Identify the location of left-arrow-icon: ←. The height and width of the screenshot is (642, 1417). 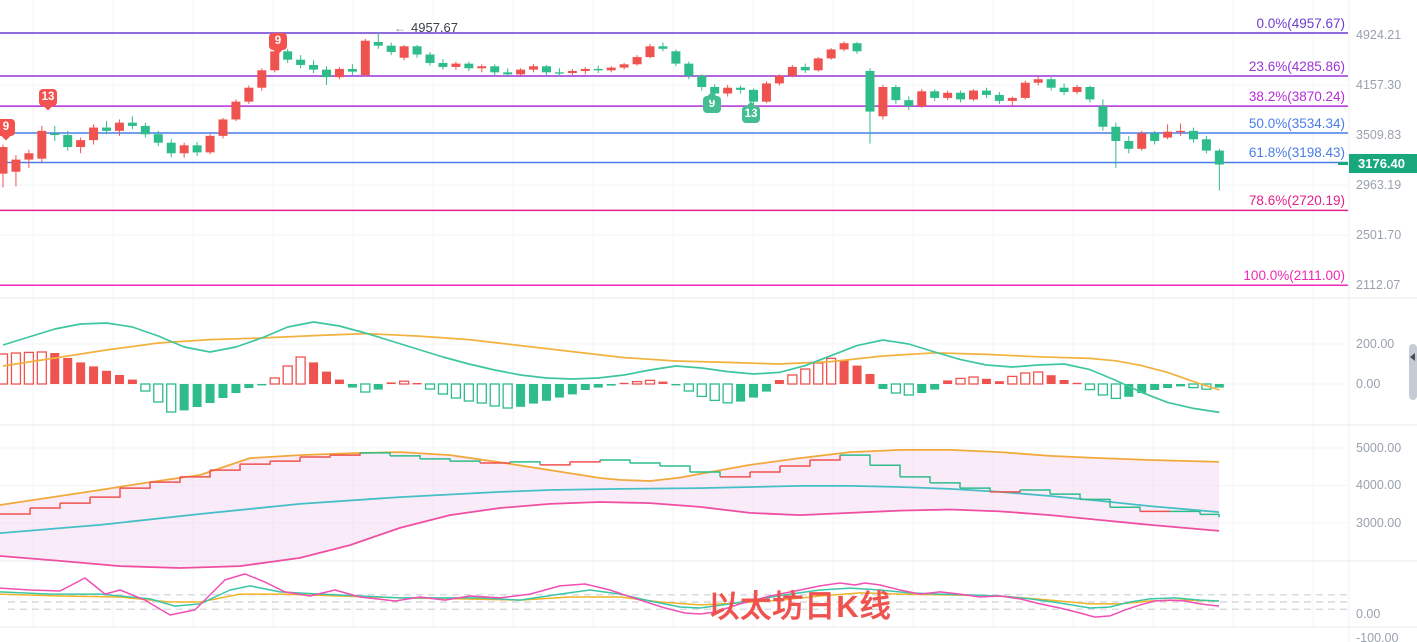
(400, 28).